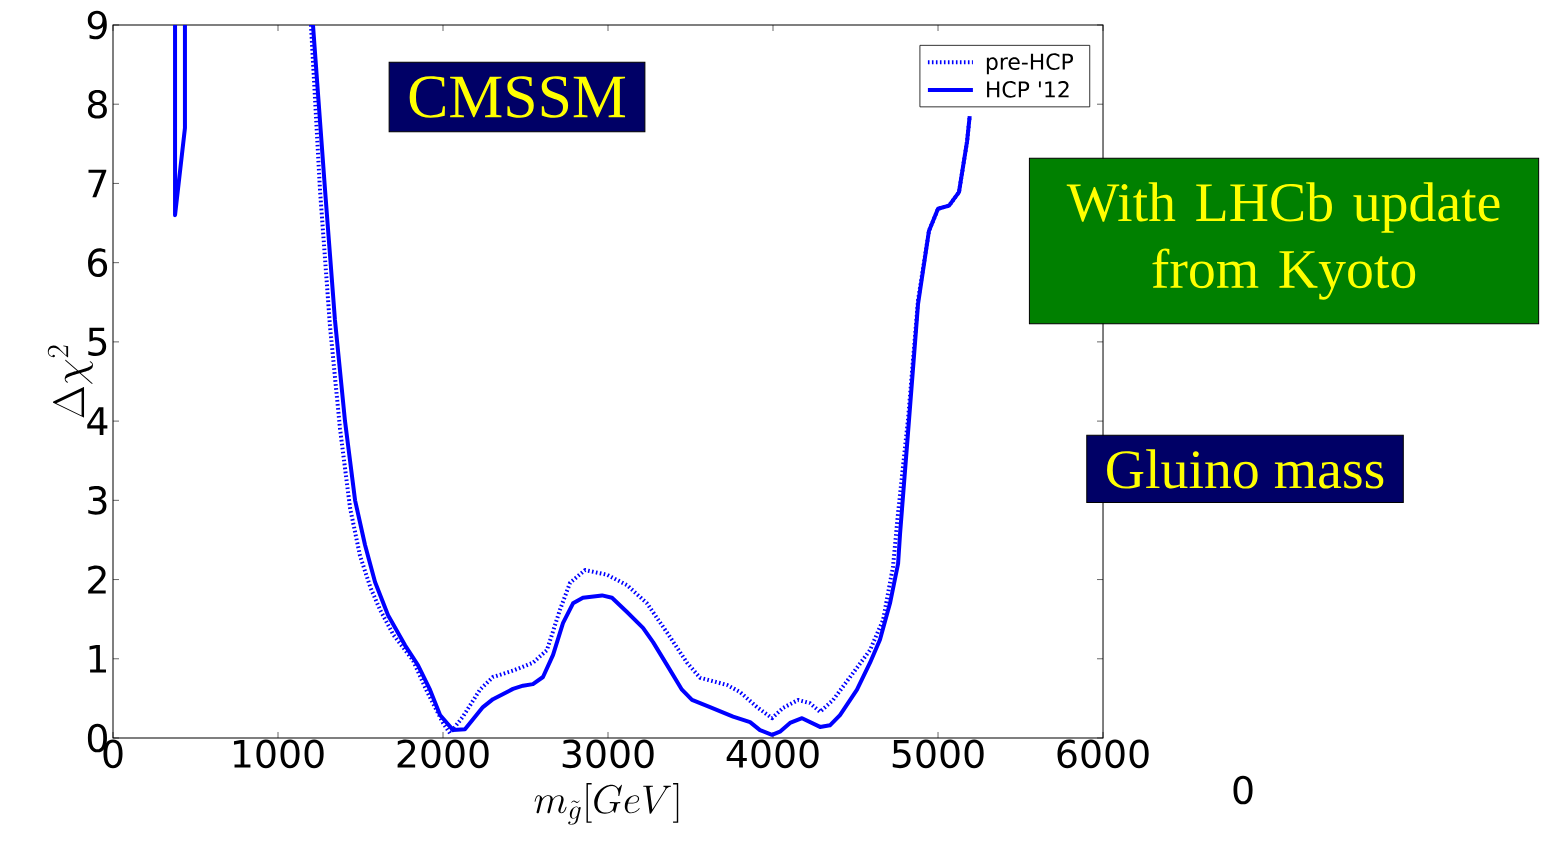  What do you see at coordinates (97, 658) in the screenshot?
I see `y-tick-label: 1` at bounding box center [97, 658].